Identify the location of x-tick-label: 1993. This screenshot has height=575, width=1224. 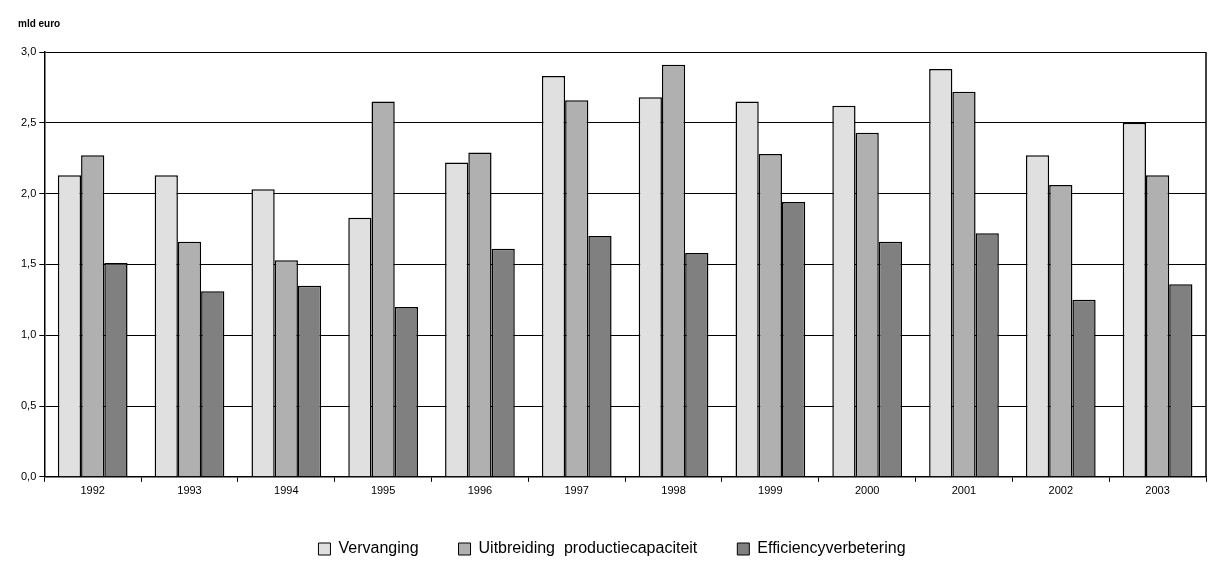
(189, 490).